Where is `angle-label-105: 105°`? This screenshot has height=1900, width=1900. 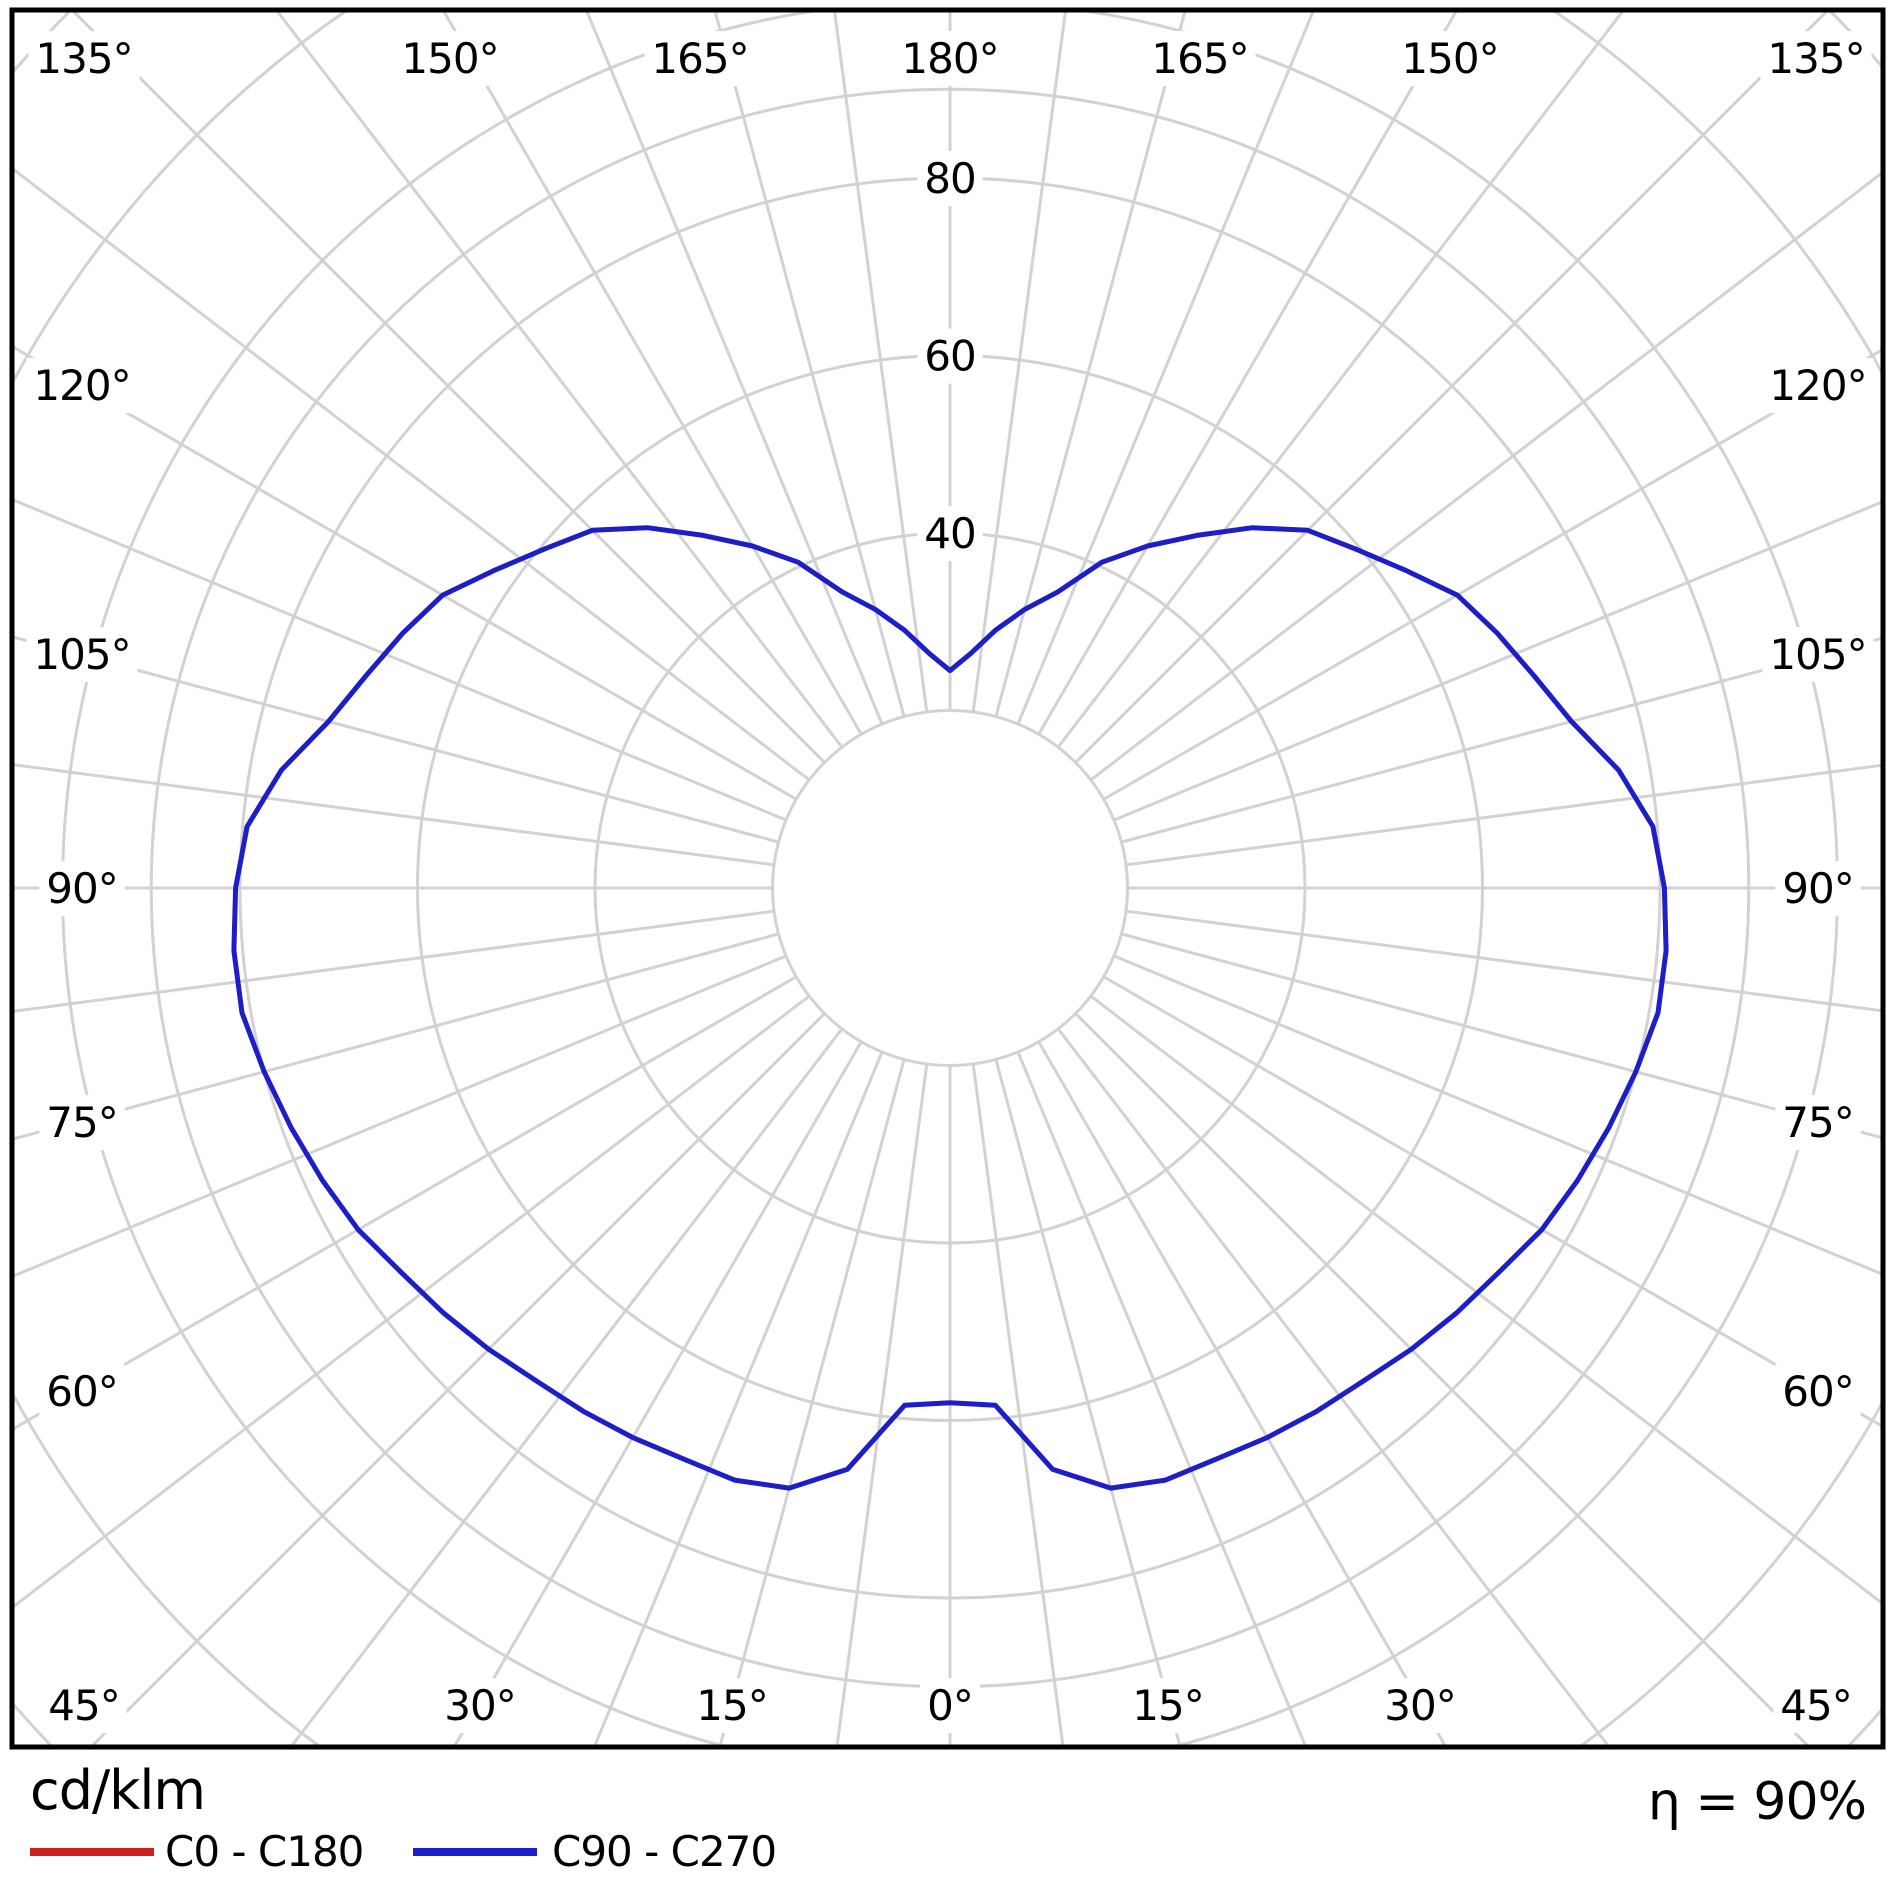 angle-label-105: 105° is located at coordinates (81, 654).